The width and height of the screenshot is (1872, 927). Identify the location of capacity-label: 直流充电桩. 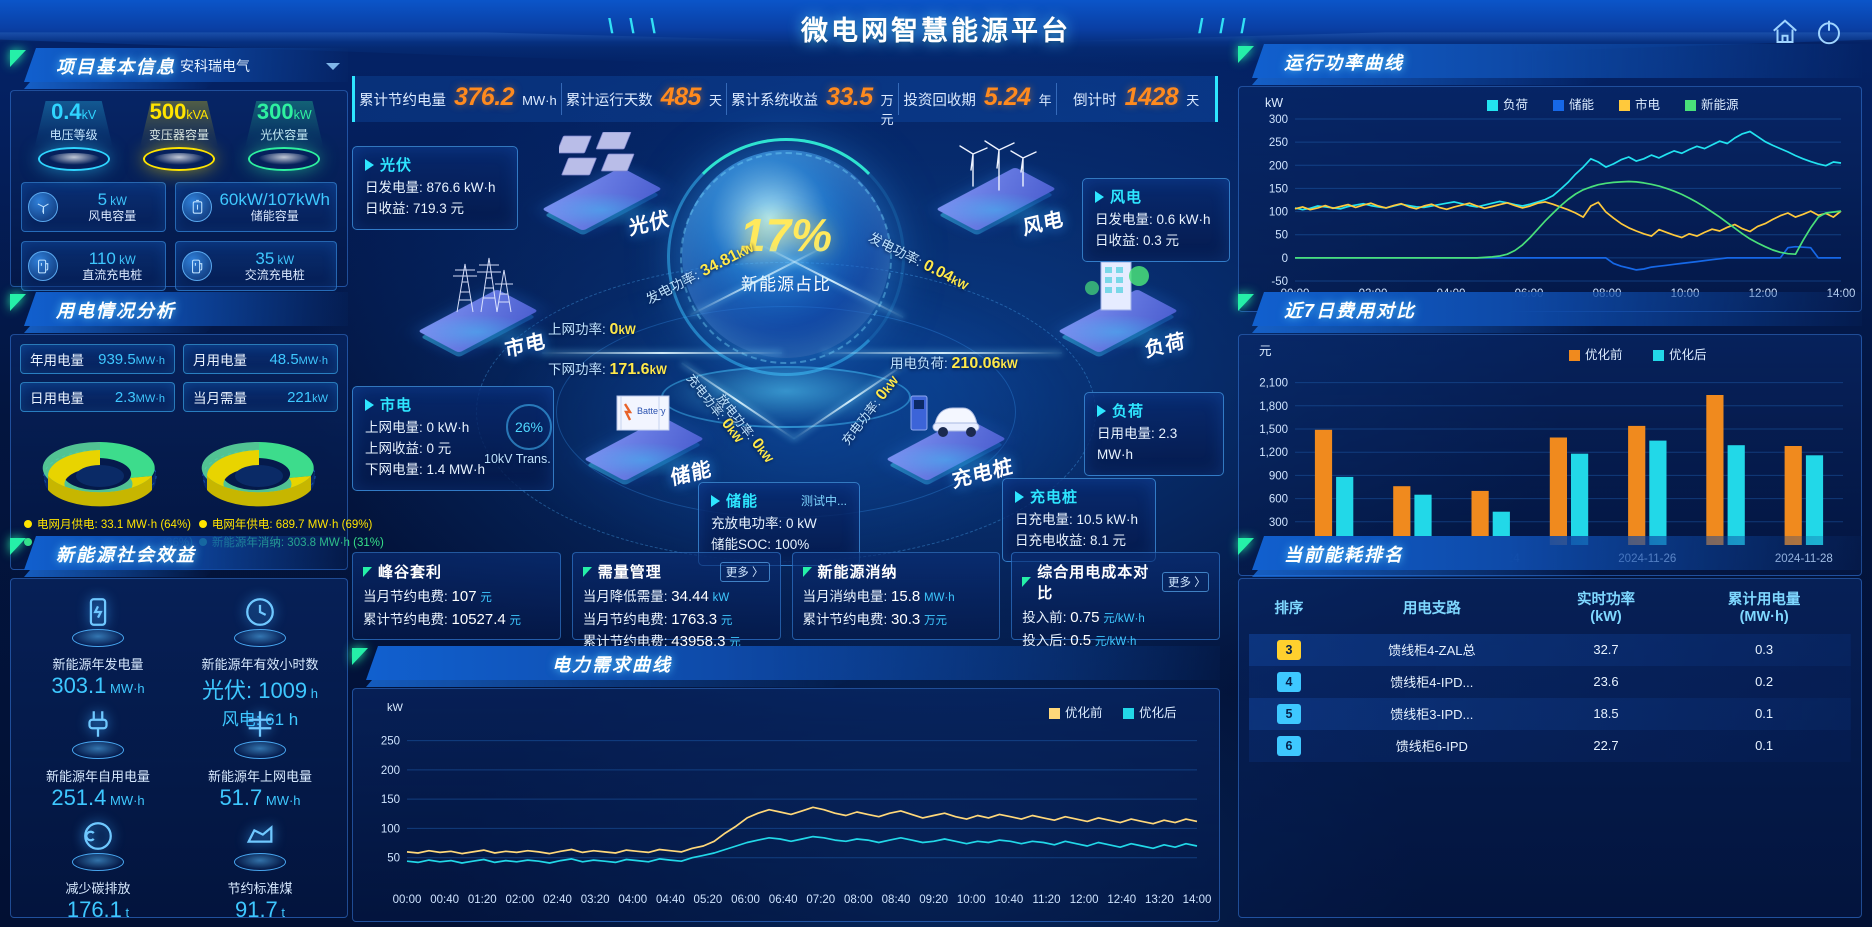
(112, 274).